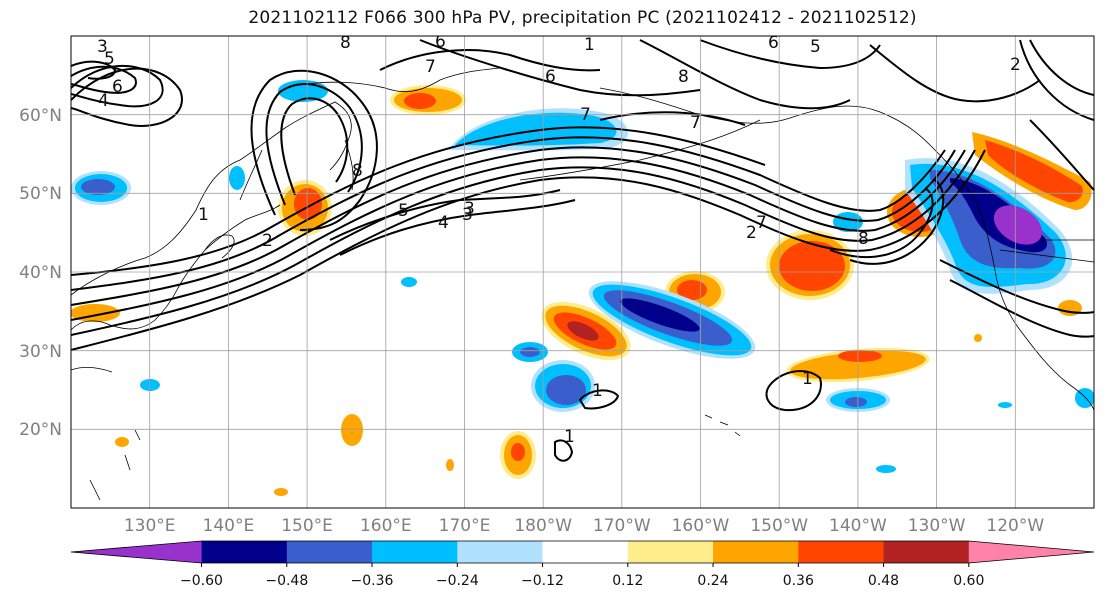 Image resolution: width=1105 pixels, height=601 pixels. I want to click on colorbar-tick-label: 0.24, so click(712, 581).